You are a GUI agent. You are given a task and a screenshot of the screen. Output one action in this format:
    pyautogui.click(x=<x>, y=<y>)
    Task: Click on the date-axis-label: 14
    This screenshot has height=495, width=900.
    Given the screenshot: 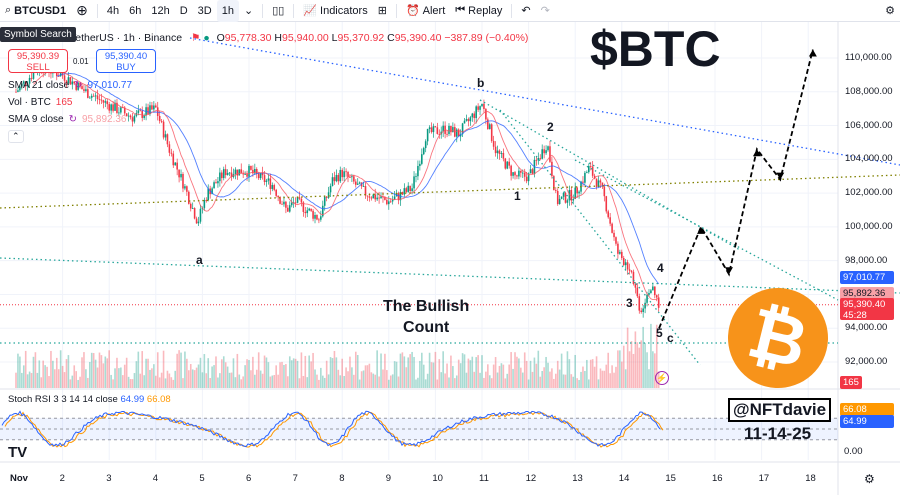 What is the action you would take?
    pyautogui.click(x=624, y=478)
    